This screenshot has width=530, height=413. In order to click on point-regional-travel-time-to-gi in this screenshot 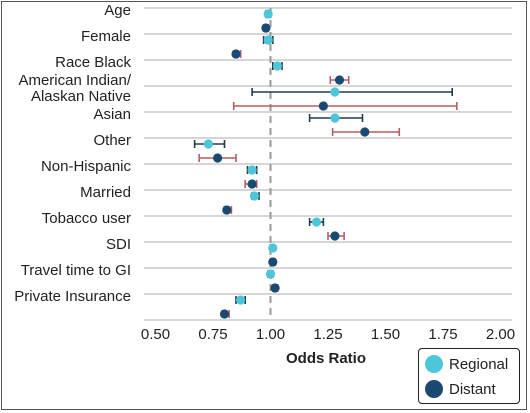, I will do `click(270, 274)`.